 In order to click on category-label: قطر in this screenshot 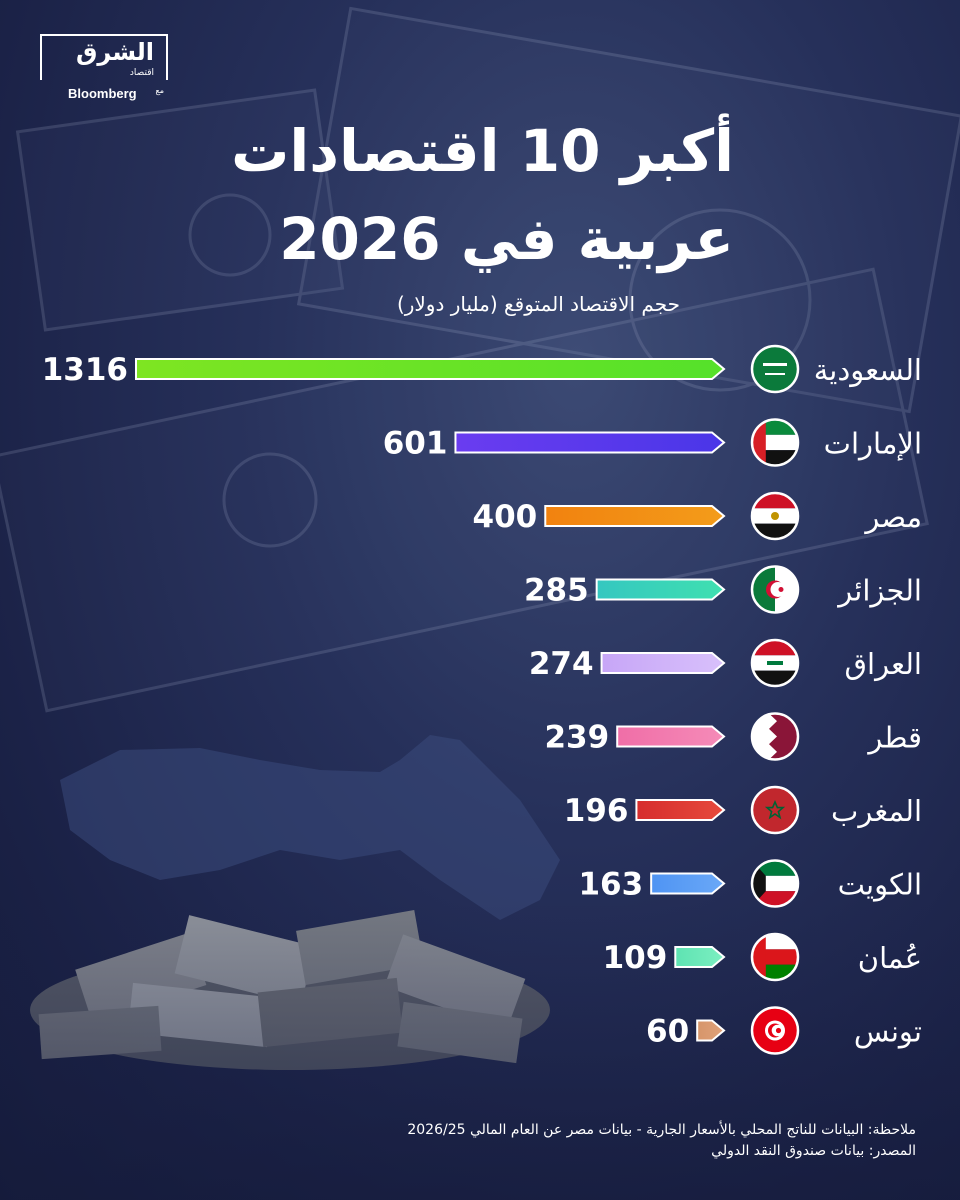, I will do `click(894, 738)`.